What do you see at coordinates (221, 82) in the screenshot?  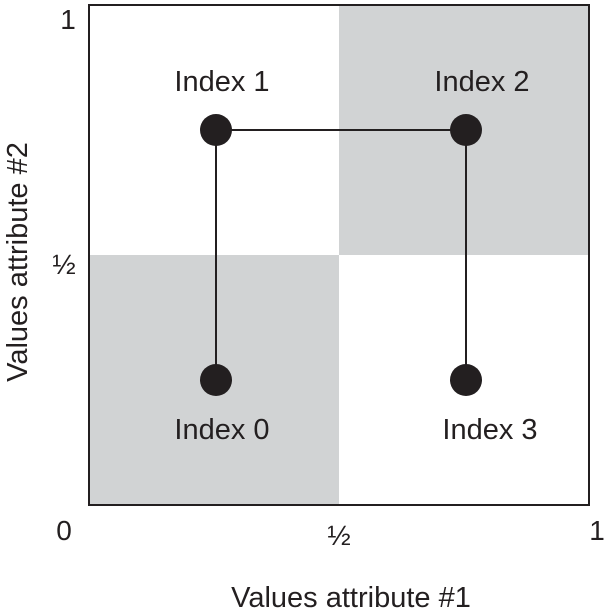 I see `point-label-index-1: Index 1` at bounding box center [221, 82].